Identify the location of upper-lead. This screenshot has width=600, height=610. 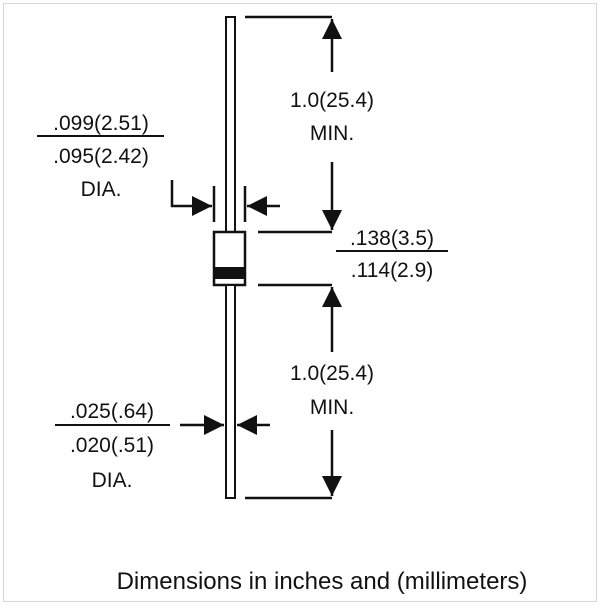
(230, 124).